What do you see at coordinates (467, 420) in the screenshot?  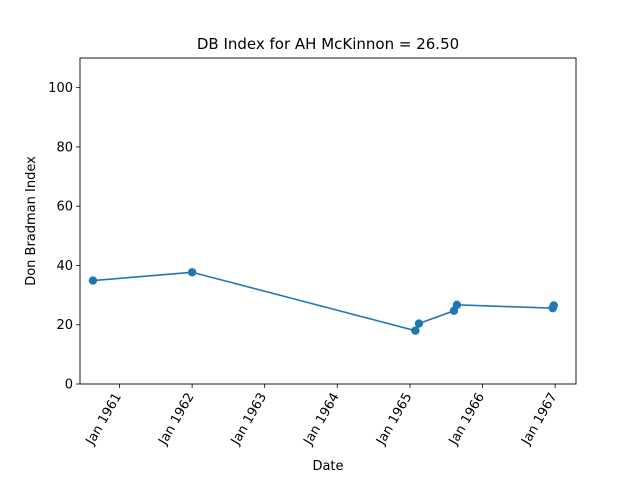 I see `x-tick-label: Jan 1966` at bounding box center [467, 420].